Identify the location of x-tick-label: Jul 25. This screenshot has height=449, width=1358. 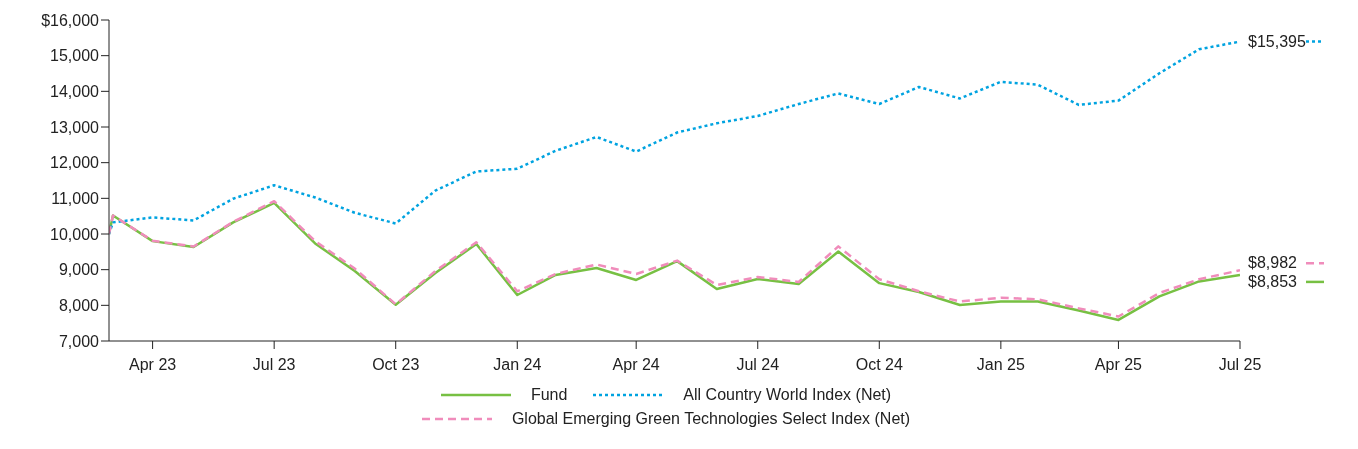
(1240, 365).